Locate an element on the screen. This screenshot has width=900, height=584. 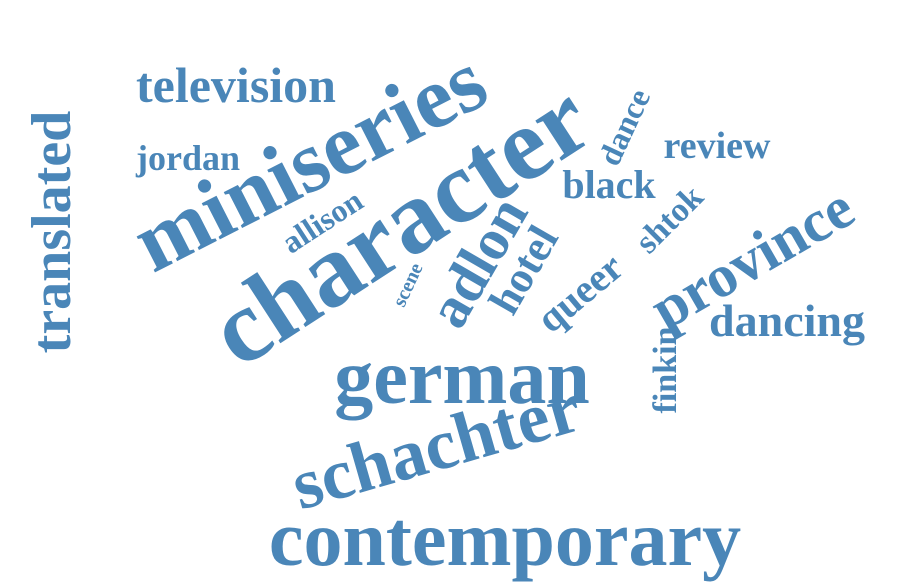
word-contemporary: contemporary is located at coordinates (505, 538).